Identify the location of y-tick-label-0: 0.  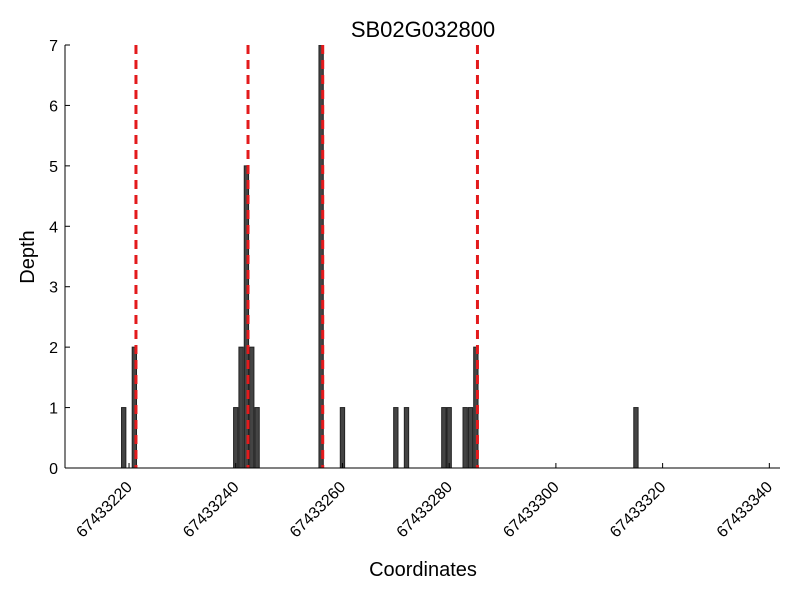
(53, 469).